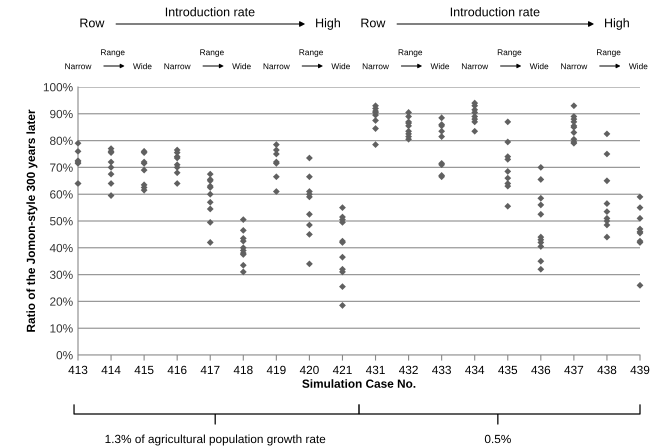 This screenshot has width=654, height=448. Describe the element at coordinates (375, 370) in the screenshot. I see `x-tick-label: 431` at that location.